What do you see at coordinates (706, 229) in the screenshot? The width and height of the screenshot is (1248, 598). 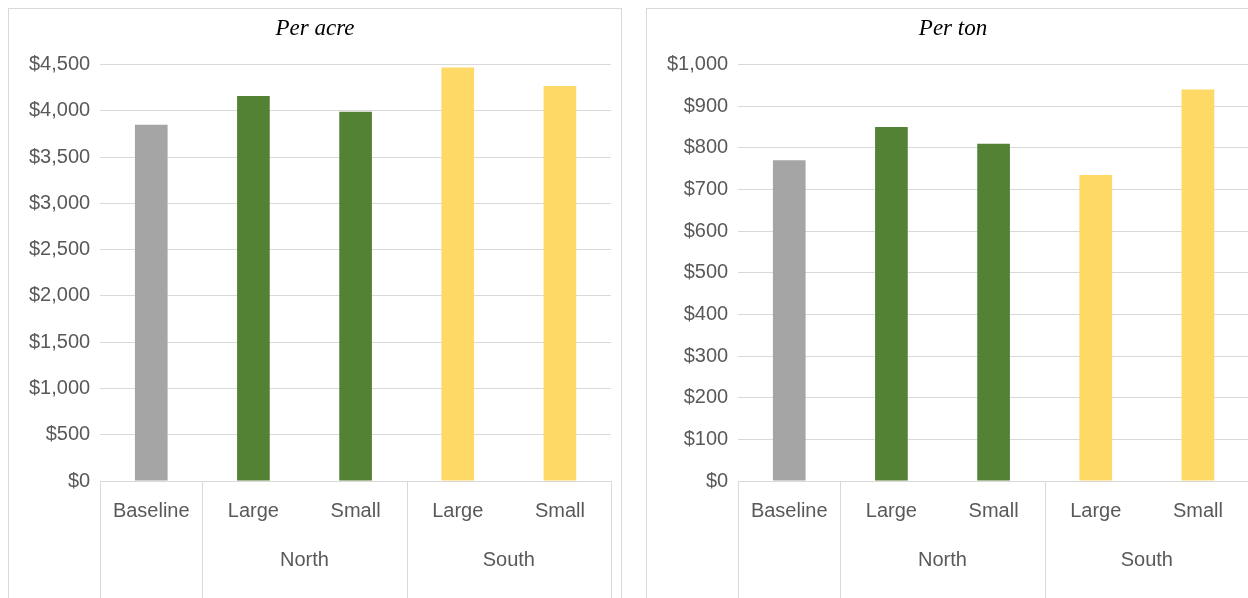 I see `y-tick-label: $600` at bounding box center [706, 229].